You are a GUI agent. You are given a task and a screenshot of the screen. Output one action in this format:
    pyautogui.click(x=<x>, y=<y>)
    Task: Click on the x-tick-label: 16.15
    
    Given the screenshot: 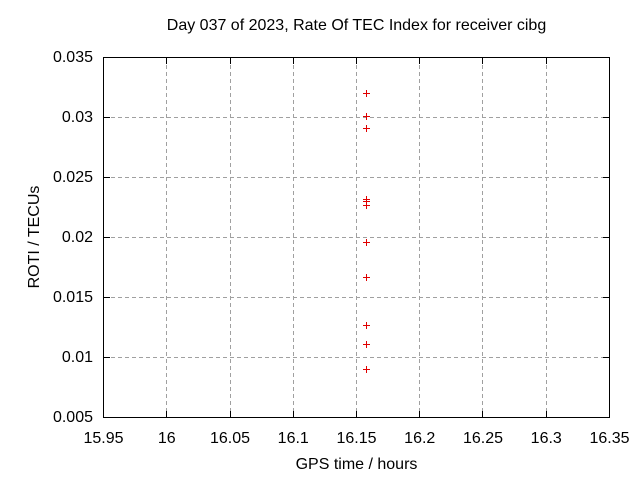 What is the action you would take?
    pyautogui.click(x=356, y=438)
    